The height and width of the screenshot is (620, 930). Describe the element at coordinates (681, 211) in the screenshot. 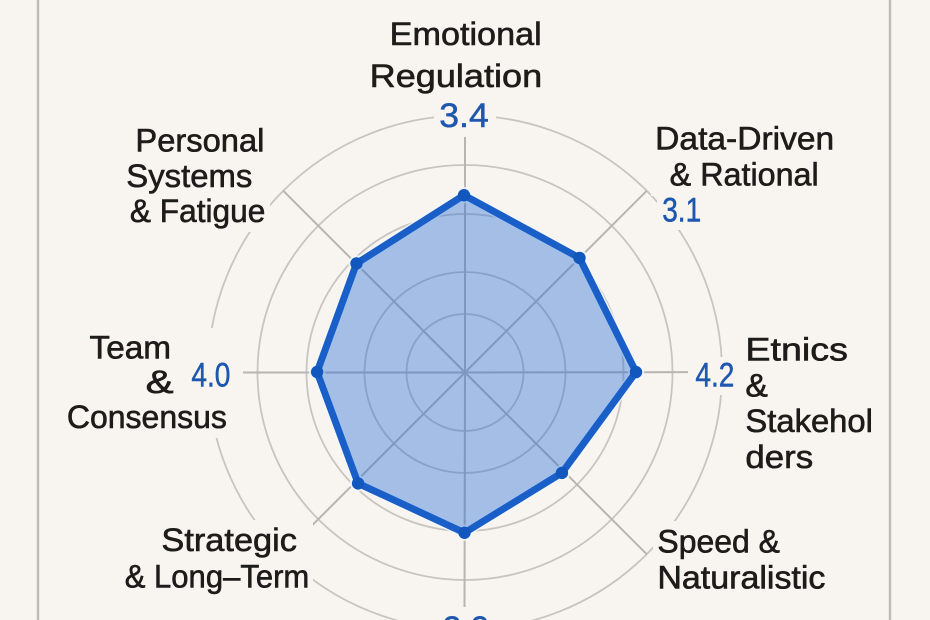

I see `svg-text: 3.1` at that location.